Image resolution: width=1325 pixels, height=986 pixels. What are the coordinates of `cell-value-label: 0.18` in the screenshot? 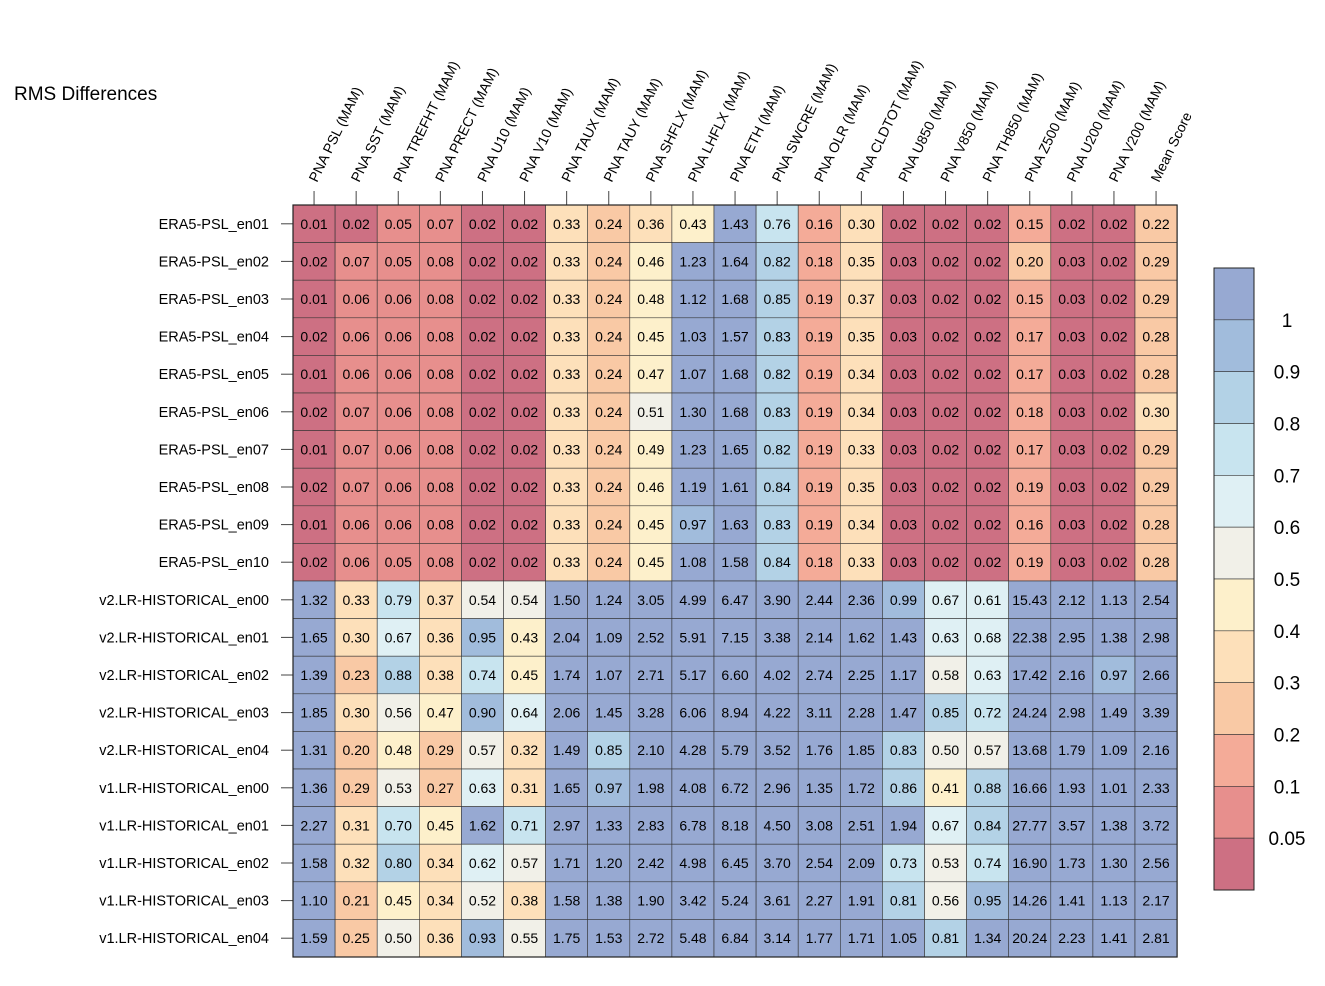 It's located at (819, 562).